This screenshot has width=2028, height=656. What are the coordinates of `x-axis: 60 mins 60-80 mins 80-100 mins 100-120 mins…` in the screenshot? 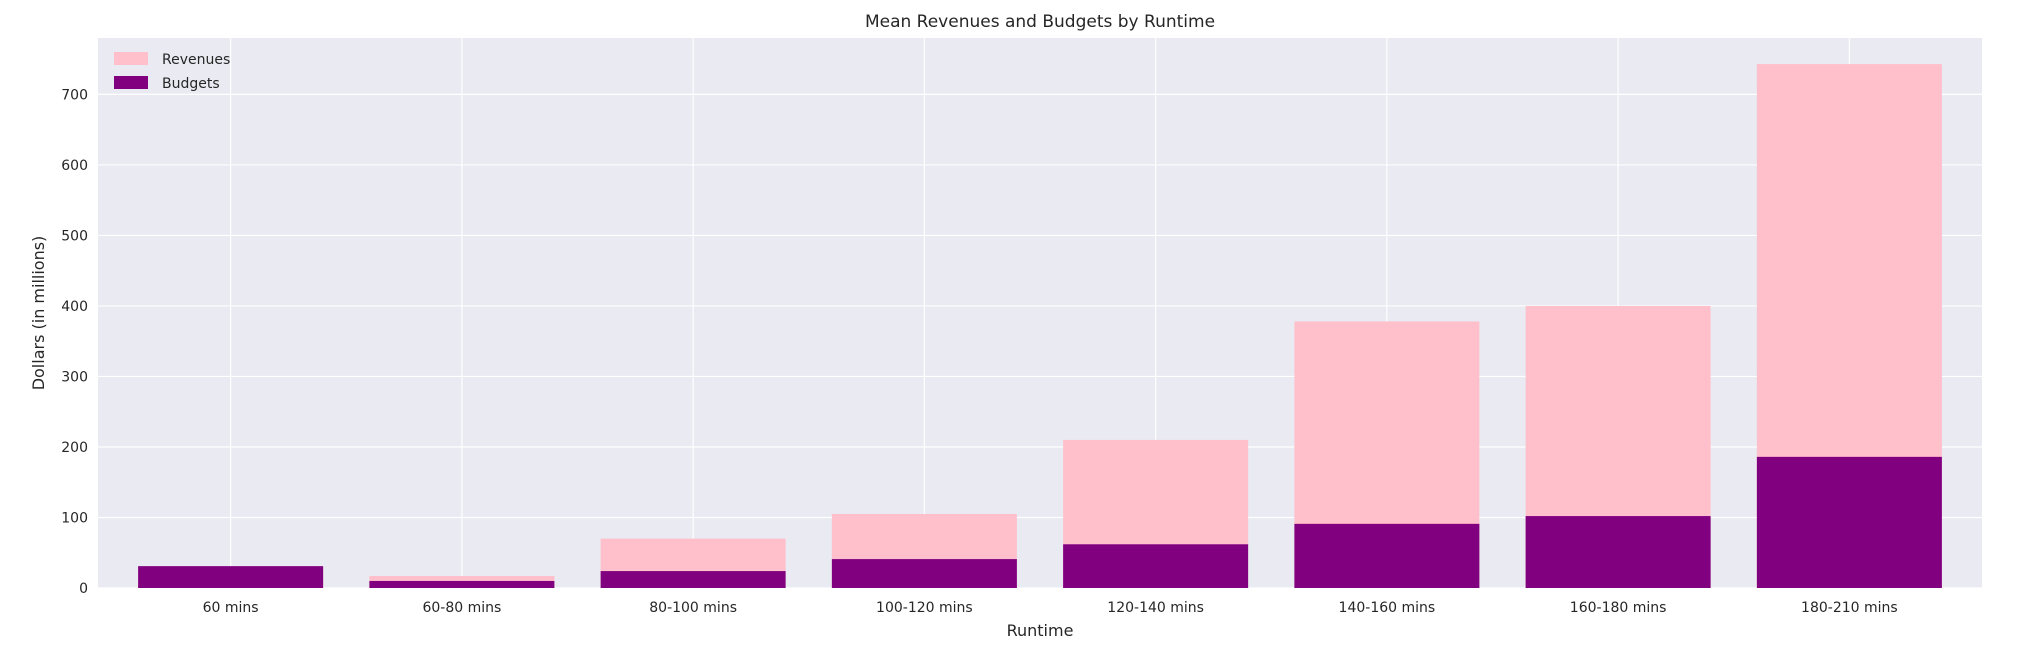 It's located at (1050, 608).